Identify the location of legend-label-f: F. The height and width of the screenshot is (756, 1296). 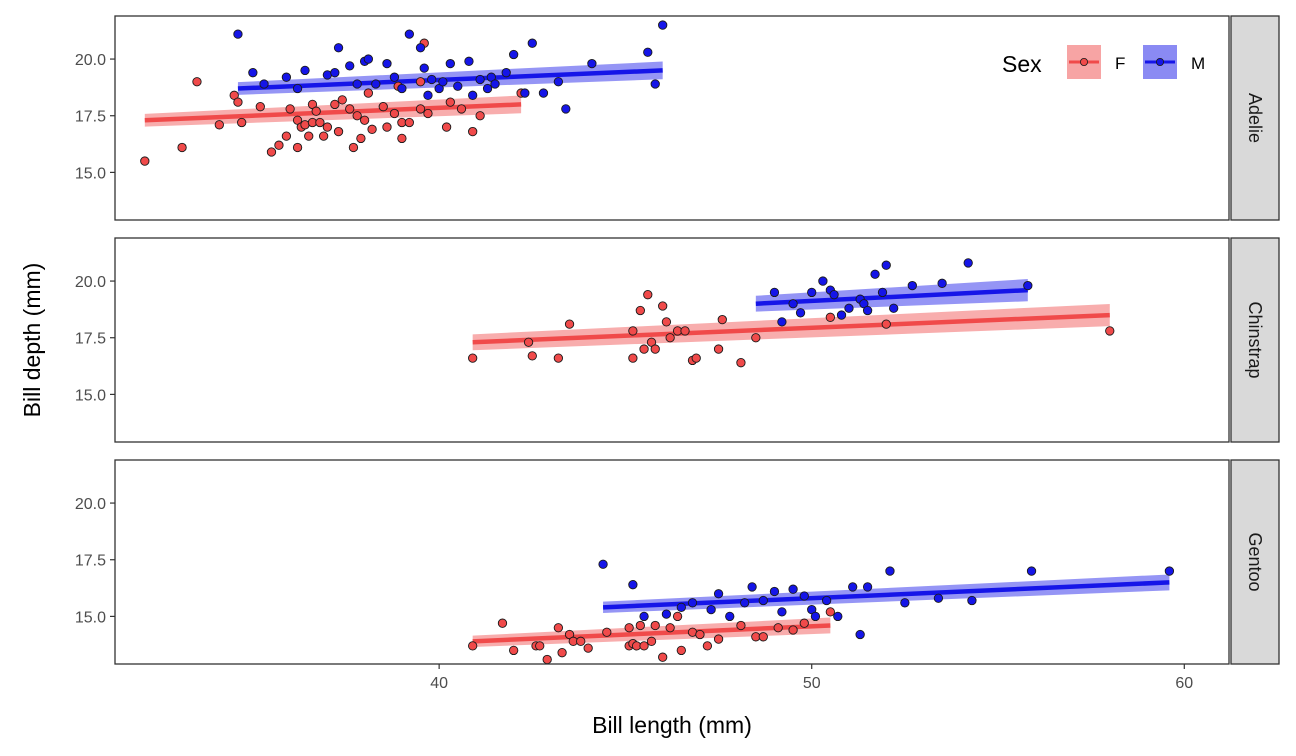
(1120, 63).